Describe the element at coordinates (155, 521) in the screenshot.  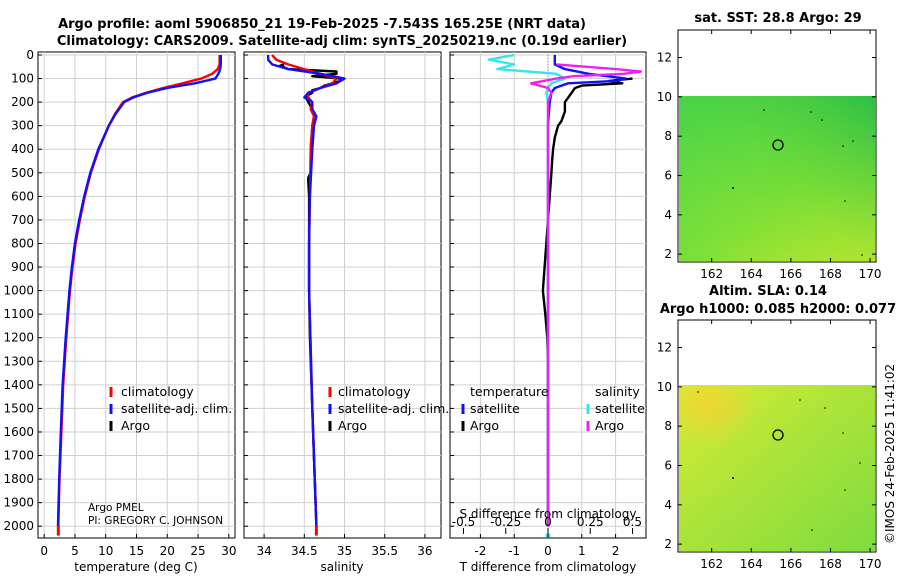
I see `credit-pi: PI: GREGORY C. JOHNSON` at that location.